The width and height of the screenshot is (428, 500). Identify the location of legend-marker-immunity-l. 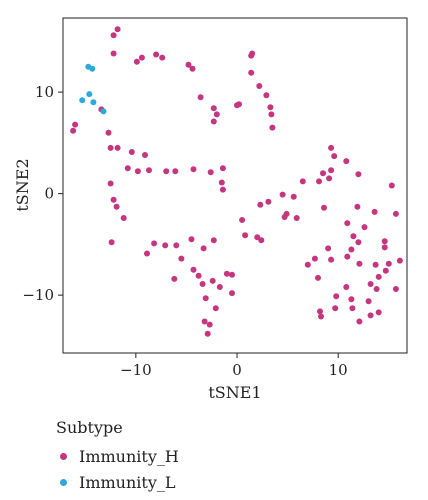
(63, 482).